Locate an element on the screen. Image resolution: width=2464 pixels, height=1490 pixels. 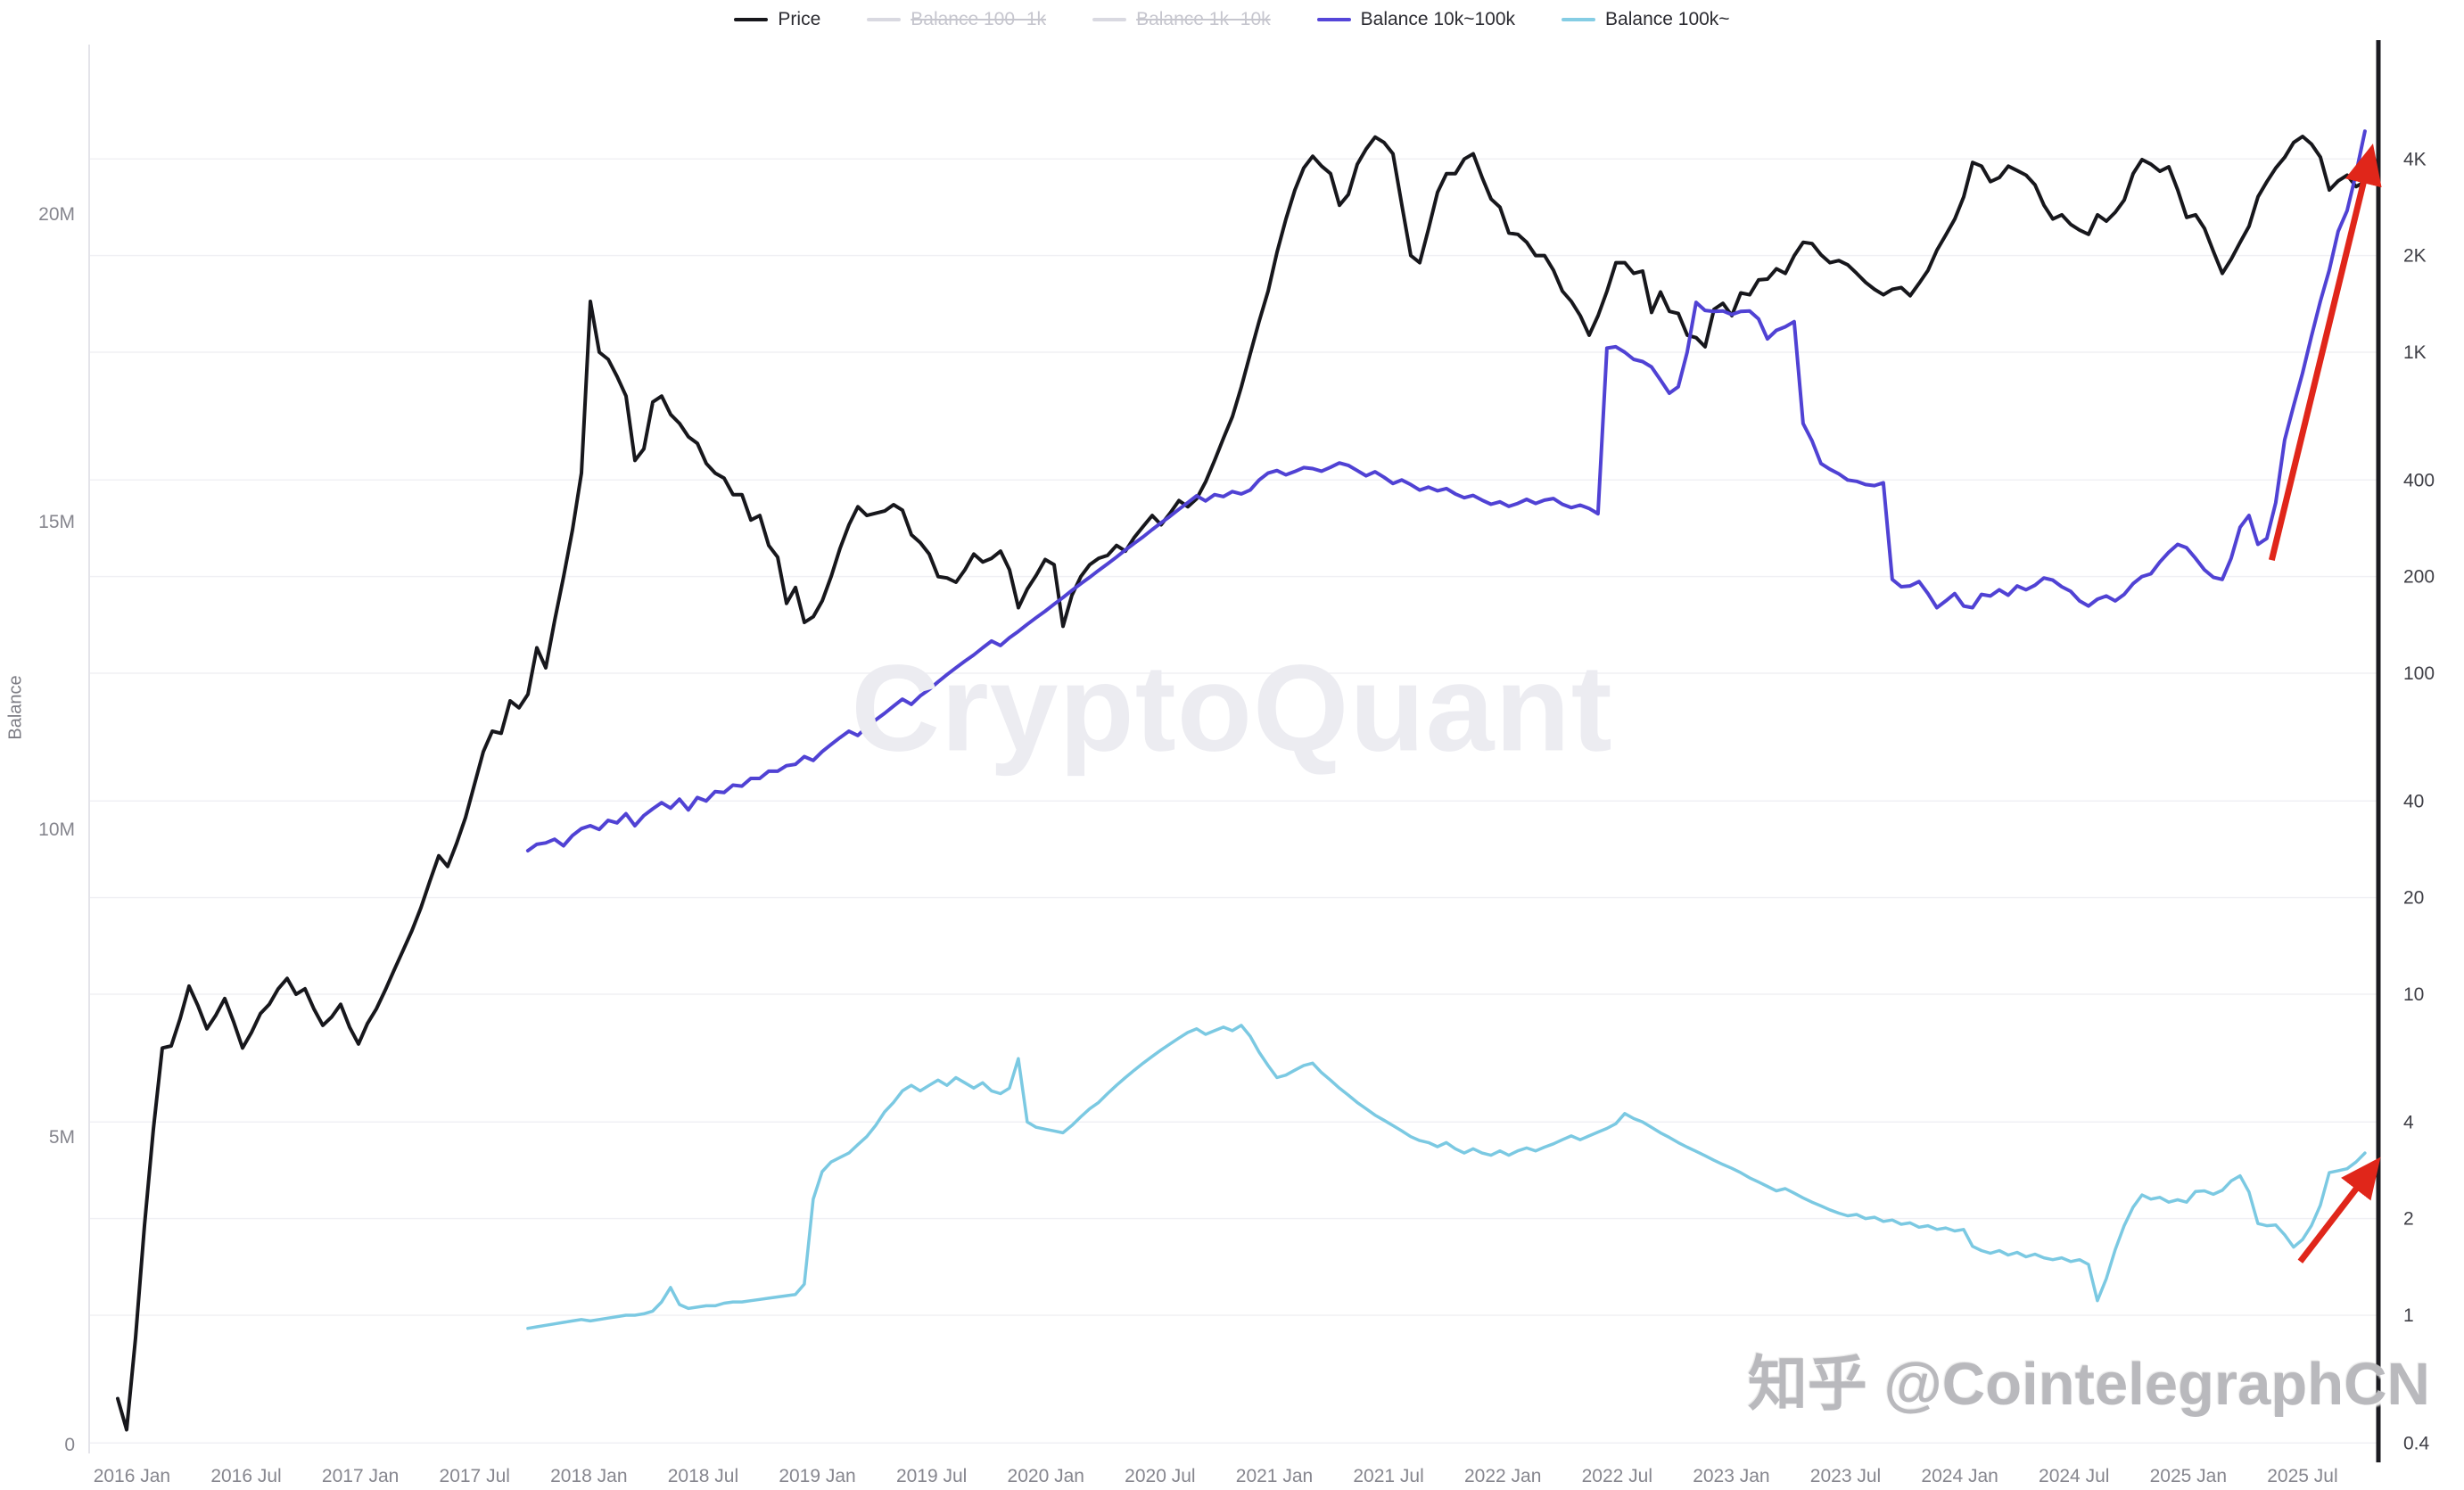
x-tick-label: 2023 Jul is located at coordinates (1845, 1476).